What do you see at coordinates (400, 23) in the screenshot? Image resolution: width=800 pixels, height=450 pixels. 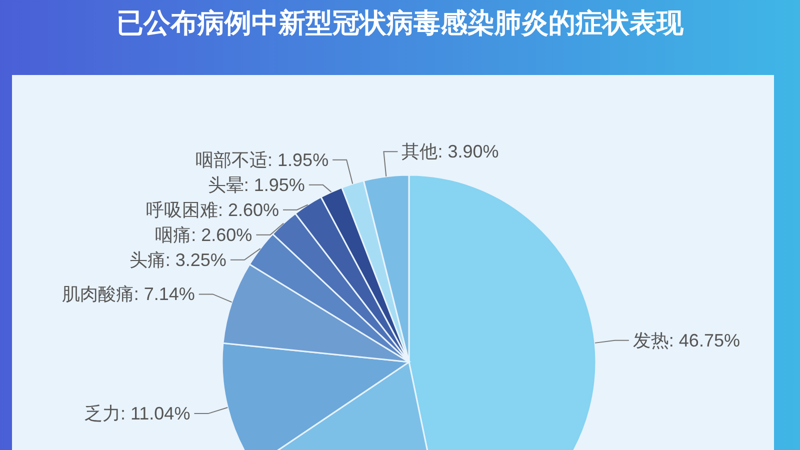 I see `chart-title: 已公布病例中新型冠状病毒感染肺炎的症状表现` at bounding box center [400, 23].